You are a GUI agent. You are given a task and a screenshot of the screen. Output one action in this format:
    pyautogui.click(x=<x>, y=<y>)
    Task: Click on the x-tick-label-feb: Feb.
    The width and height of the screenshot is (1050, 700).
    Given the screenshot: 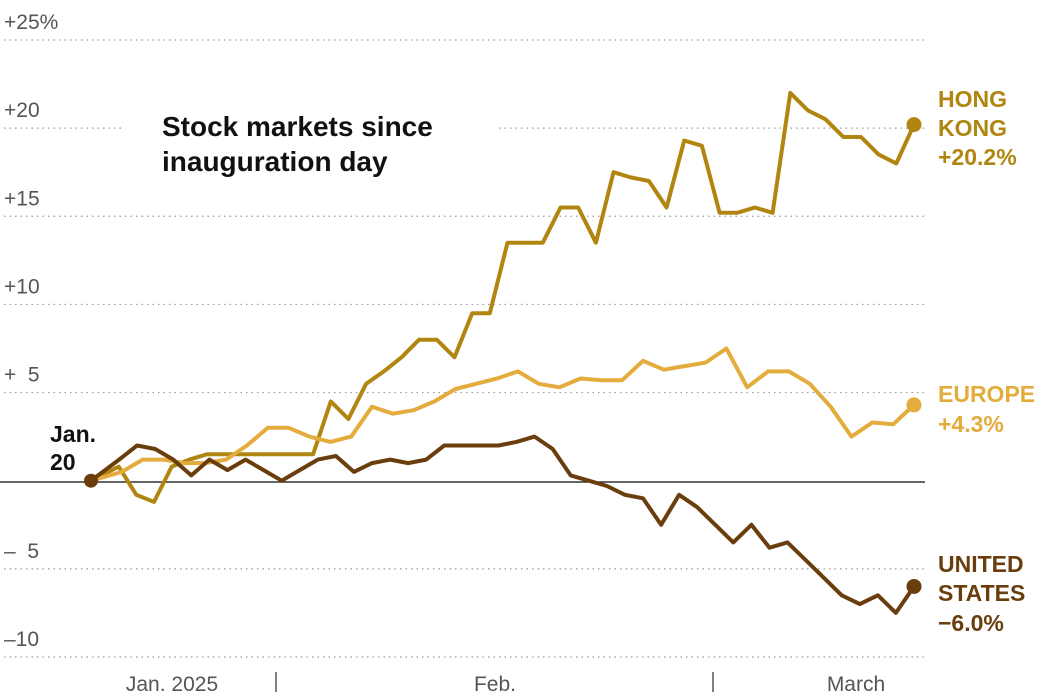 What is the action you would take?
    pyautogui.click(x=495, y=684)
    